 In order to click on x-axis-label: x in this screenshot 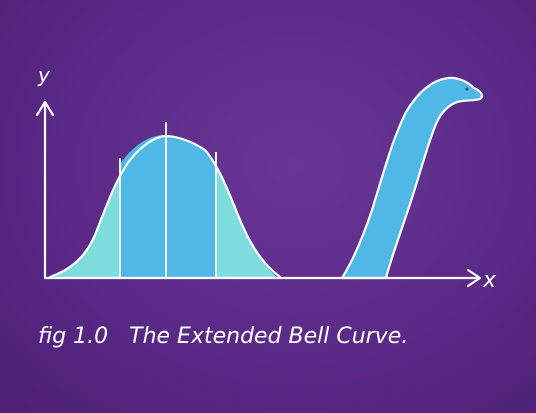, I will do `click(489, 280)`.